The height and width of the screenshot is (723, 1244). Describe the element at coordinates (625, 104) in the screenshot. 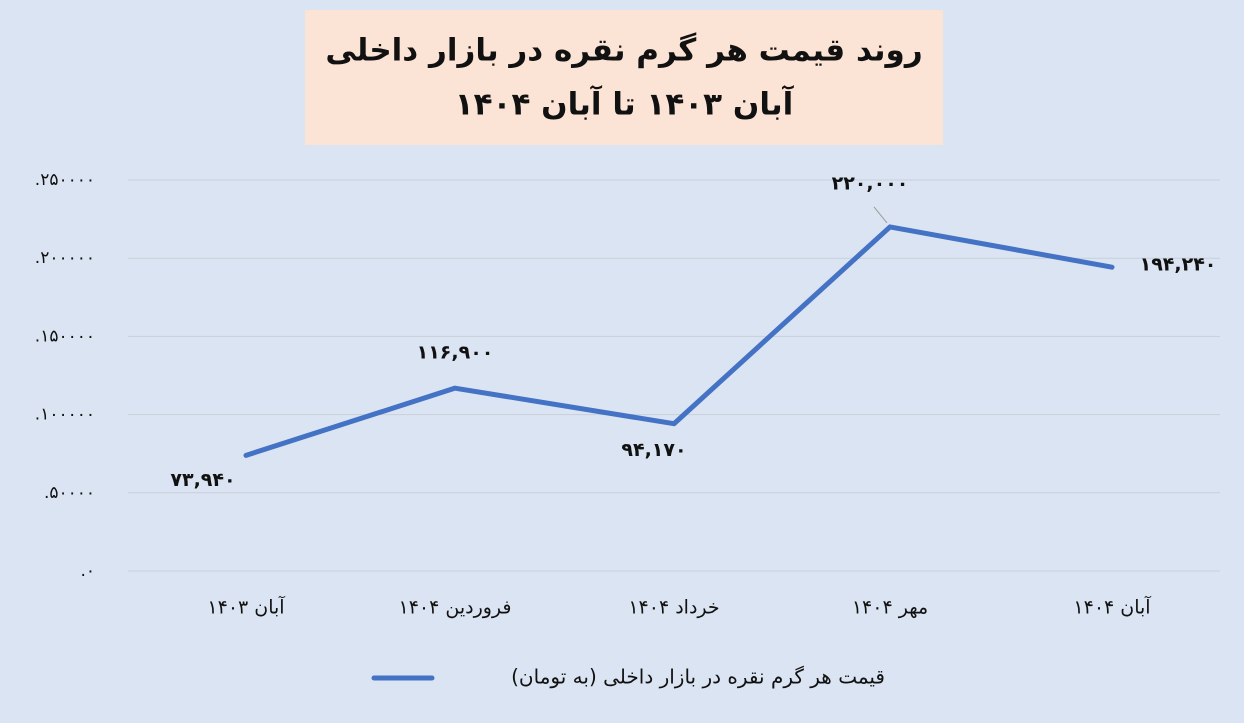

I see `chart-subtitle: آبان ۱۴۰۳ تا آبان ۱۴۰۴` at that location.